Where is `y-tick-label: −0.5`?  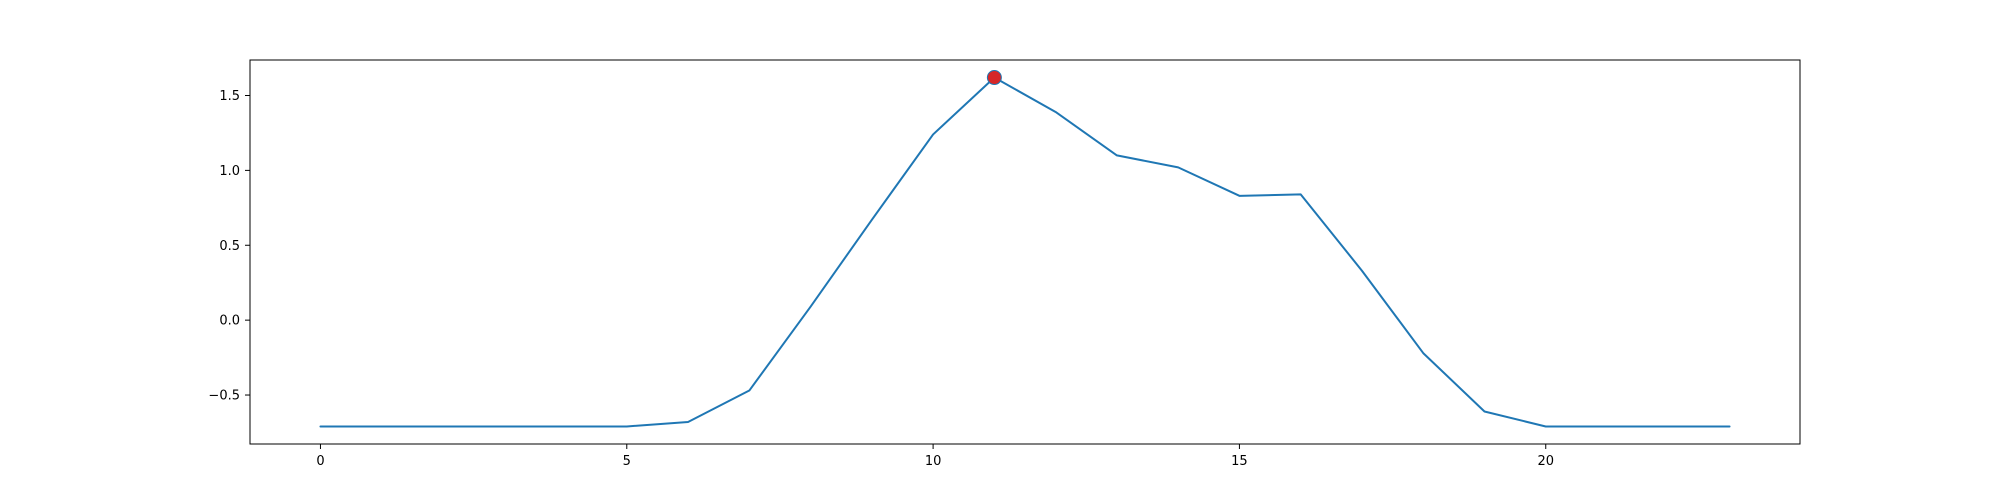 y-tick-label: −0.5 is located at coordinates (224, 396).